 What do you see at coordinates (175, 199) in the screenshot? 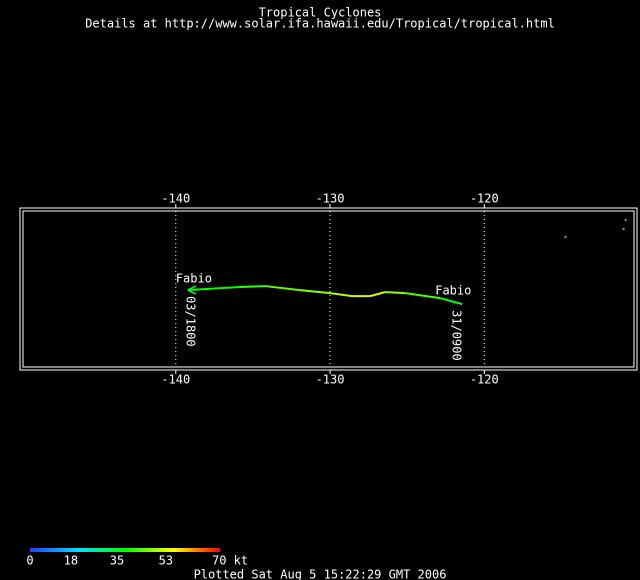
I see `lon-label-top: -140` at bounding box center [175, 199].